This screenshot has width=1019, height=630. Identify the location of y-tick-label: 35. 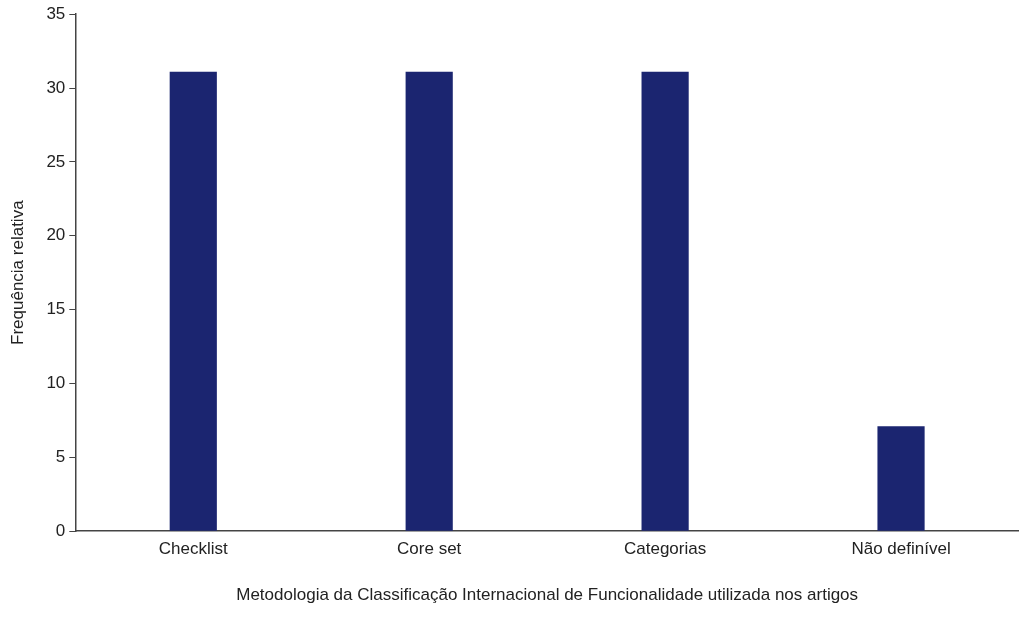
(56, 13).